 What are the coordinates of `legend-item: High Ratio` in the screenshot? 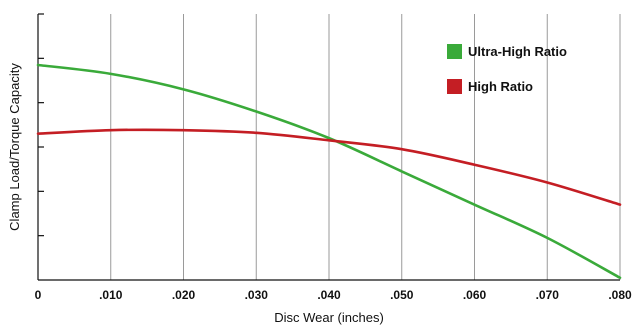 It's located at (490, 86).